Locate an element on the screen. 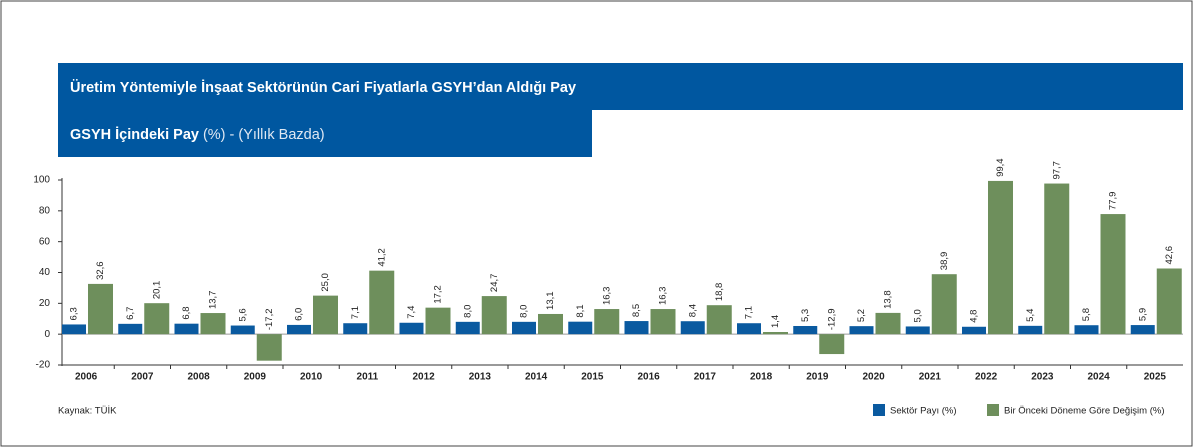  value-label: 8,5 is located at coordinates (636, 310).